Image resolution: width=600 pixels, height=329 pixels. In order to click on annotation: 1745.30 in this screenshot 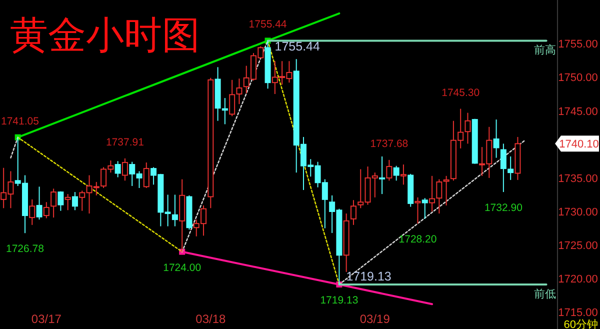, I will do `click(461, 92)`.